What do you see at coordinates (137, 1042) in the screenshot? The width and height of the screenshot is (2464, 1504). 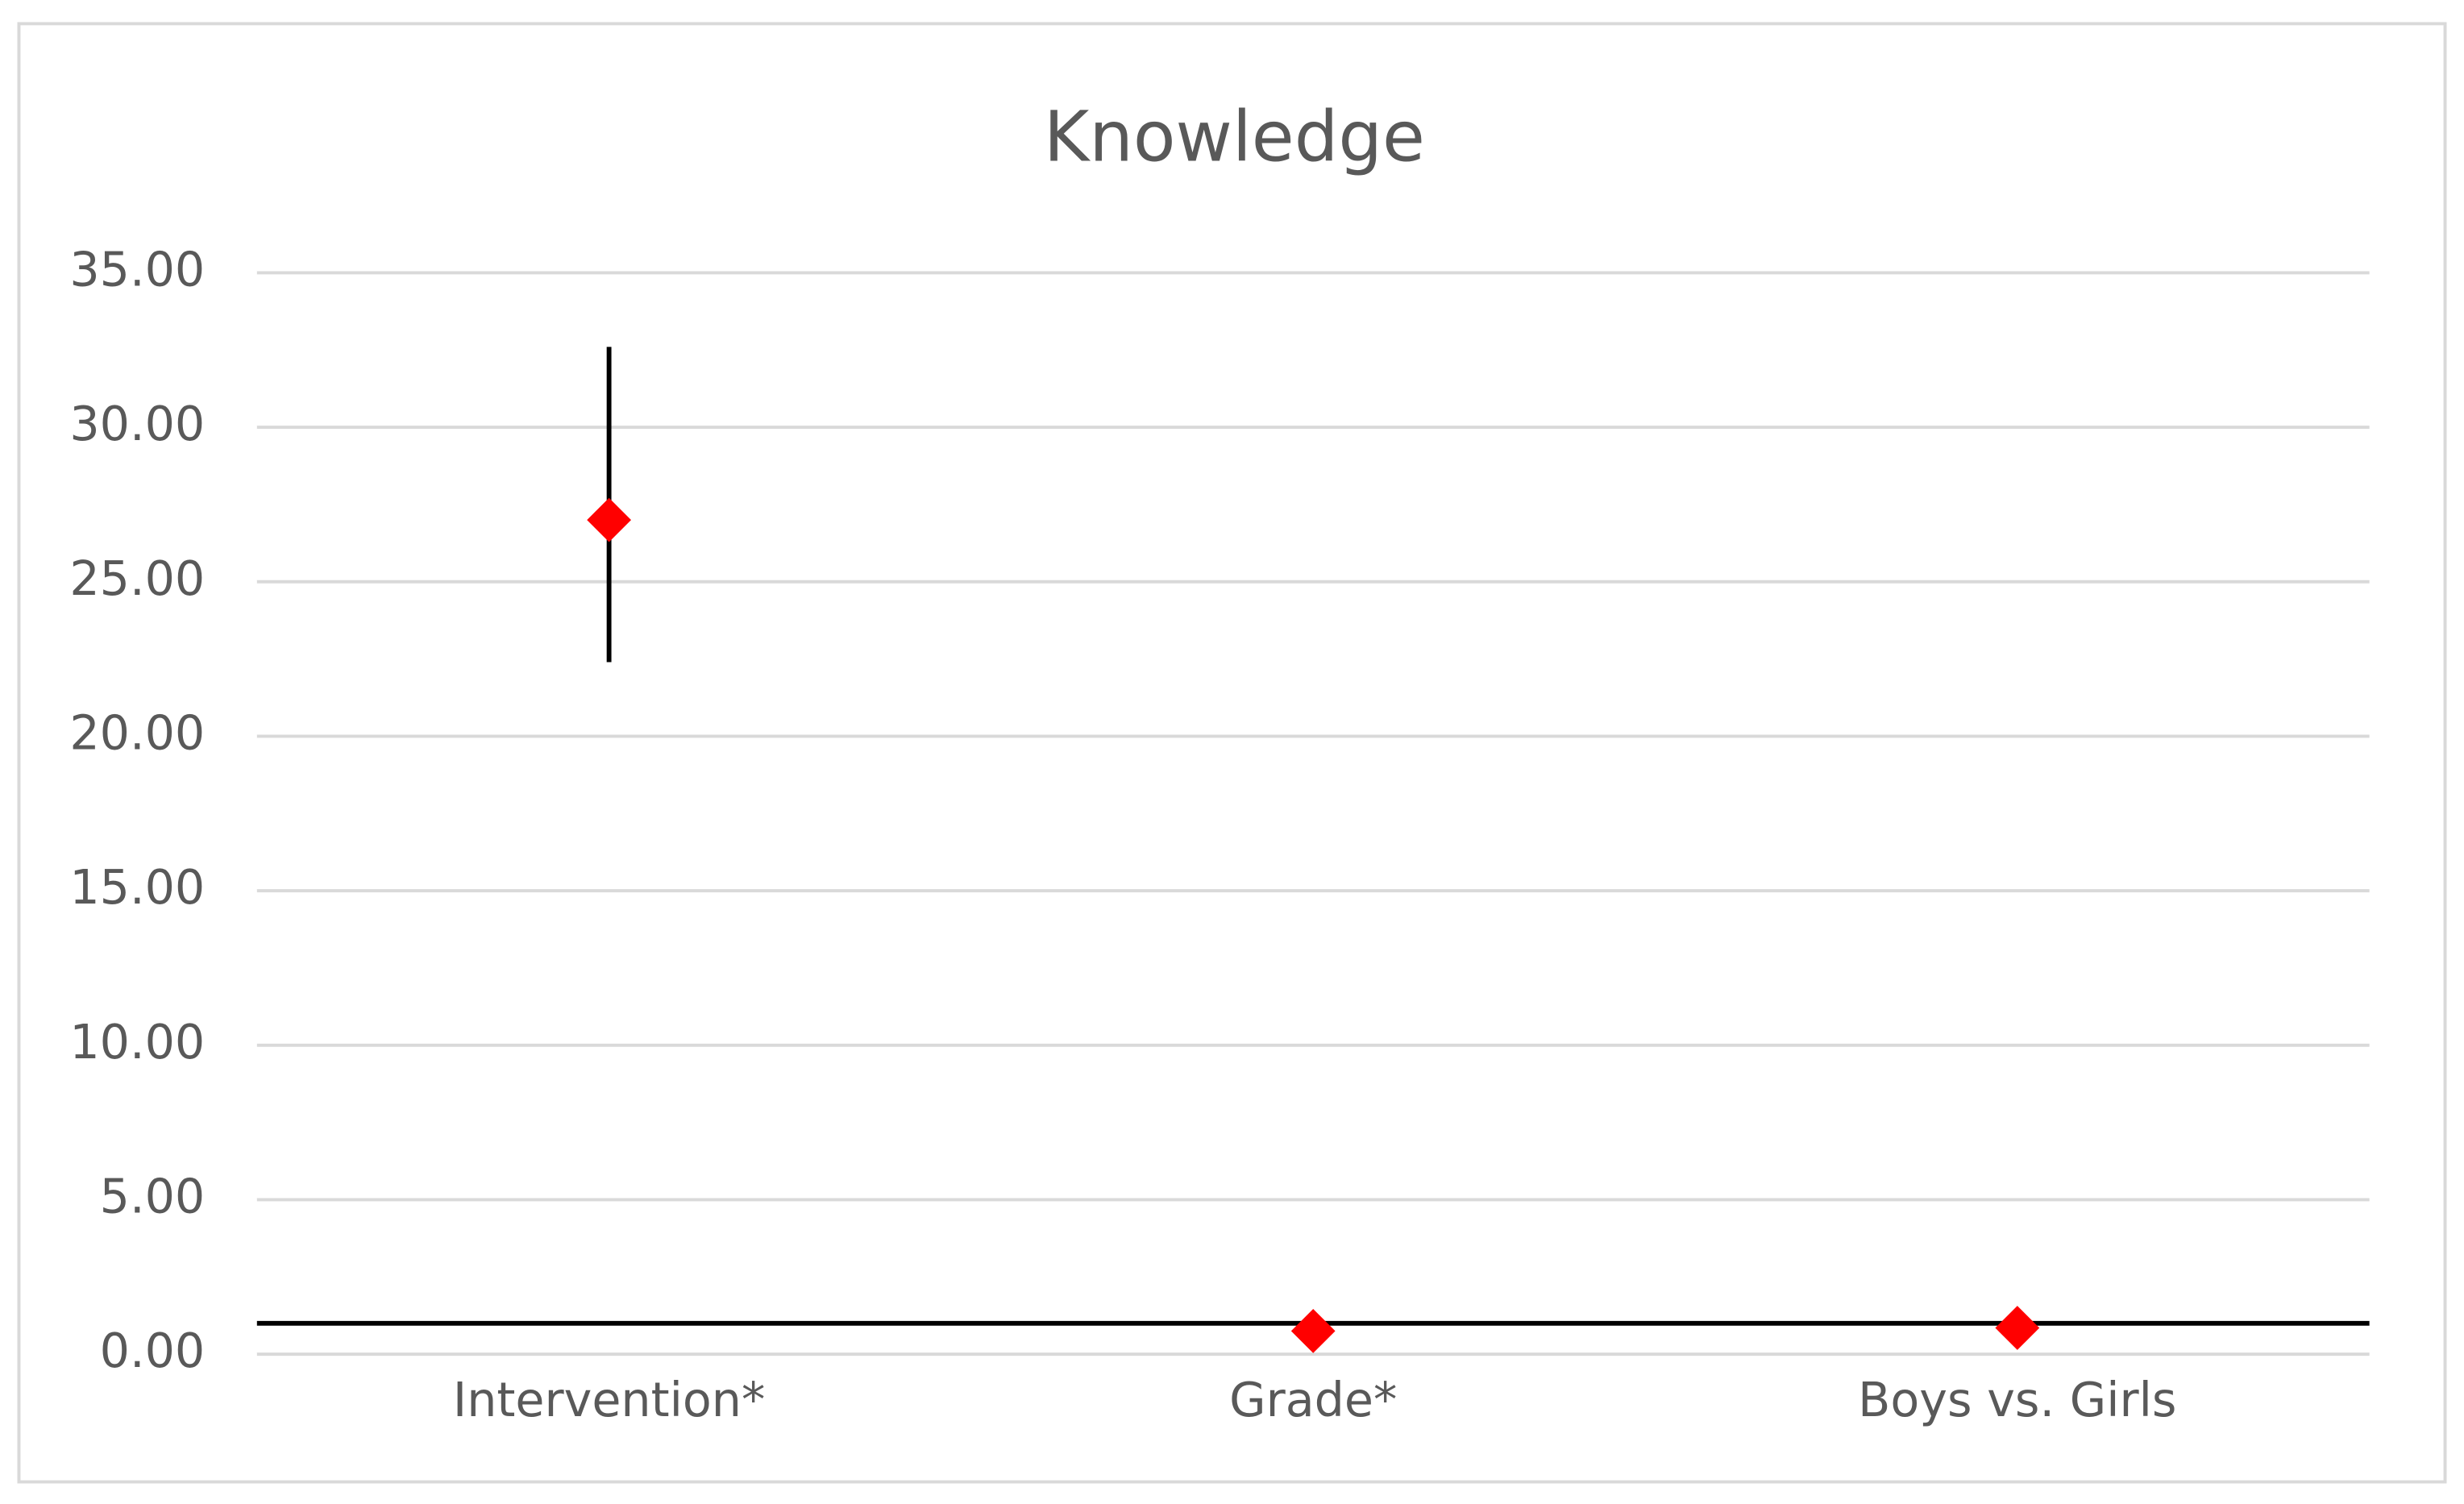 I see `y-tick-label: 10.00` at bounding box center [137, 1042].